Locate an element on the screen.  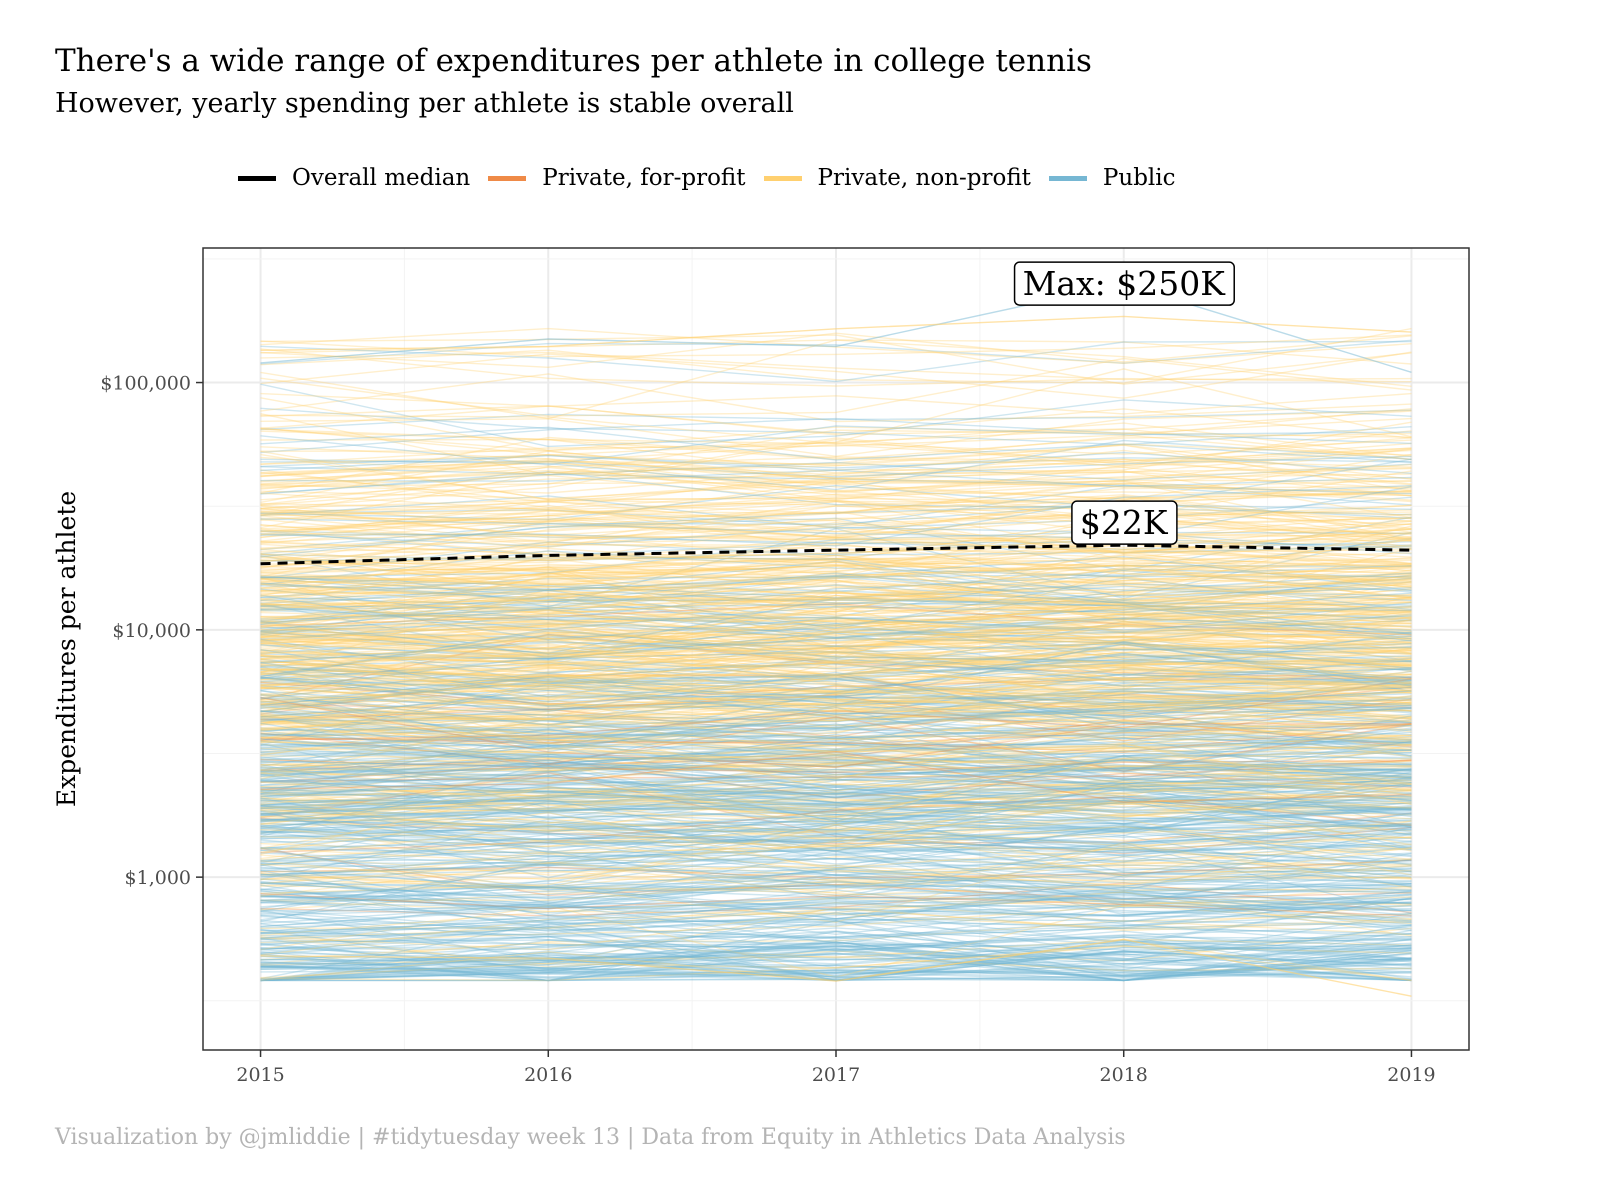
median-line is located at coordinates (836, 554).